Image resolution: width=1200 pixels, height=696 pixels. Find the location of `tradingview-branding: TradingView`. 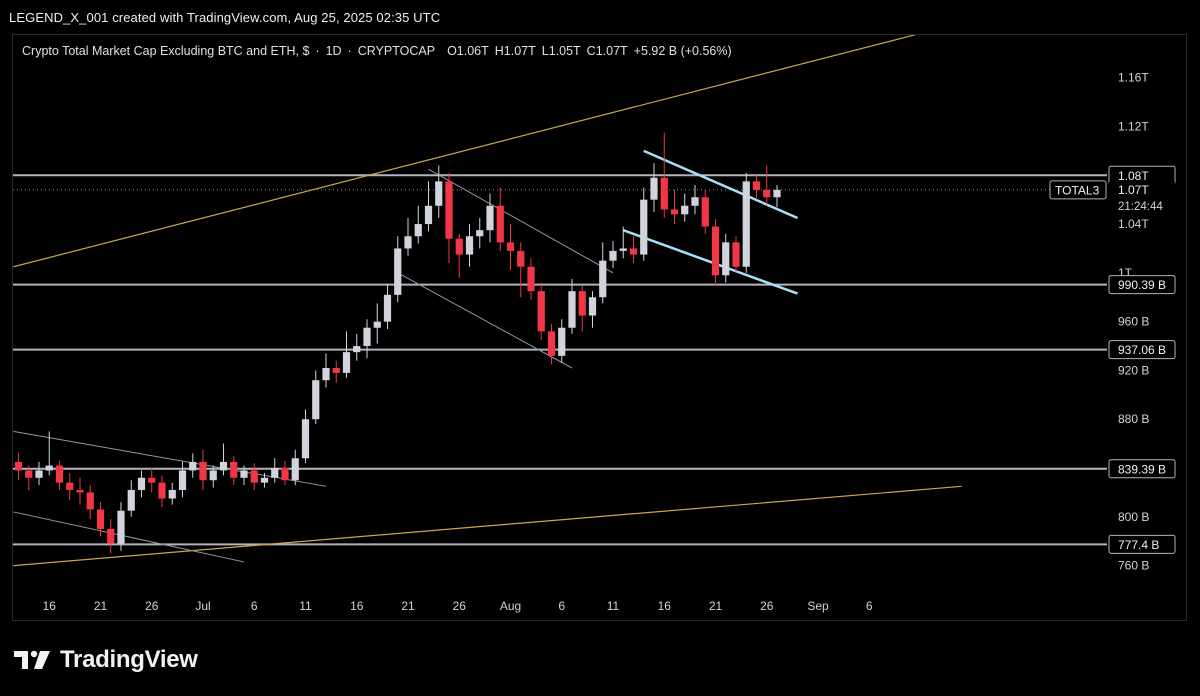

tradingview-branding: TradingView is located at coordinates (106, 660).